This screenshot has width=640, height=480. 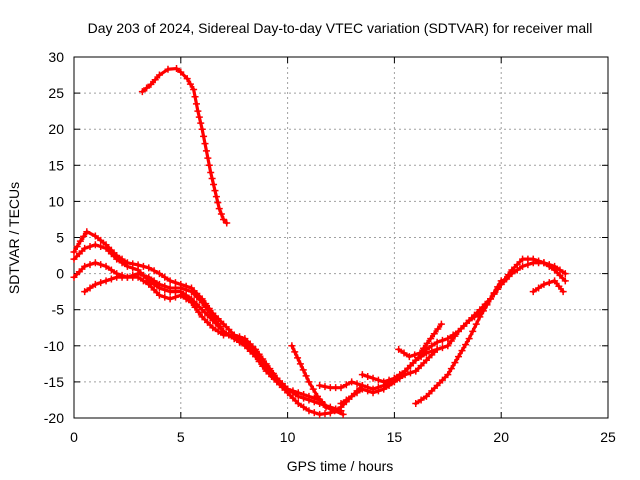 What do you see at coordinates (288, 437) in the screenshot?
I see `x-tick-label: 10` at bounding box center [288, 437].